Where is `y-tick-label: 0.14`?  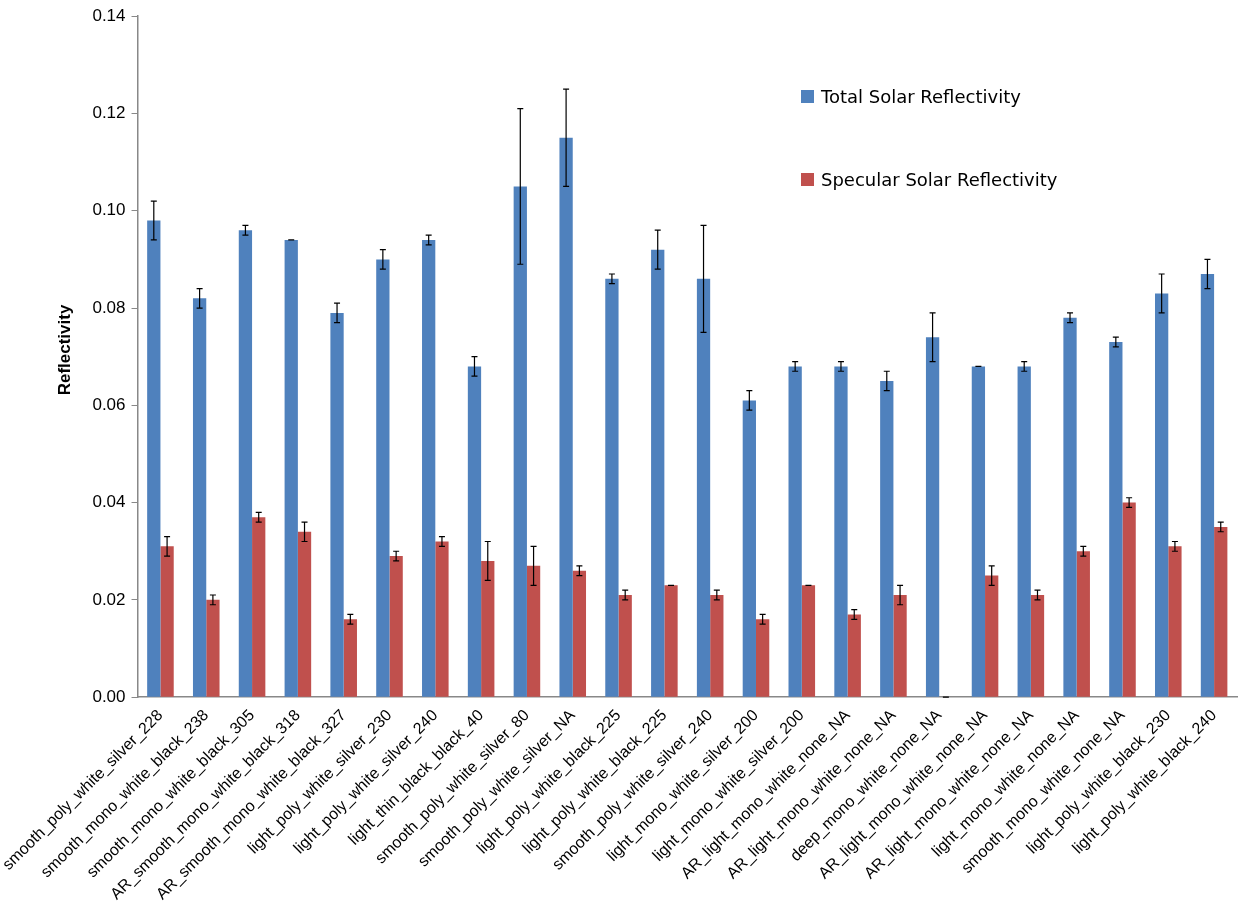
y-tick-label: 0.14 is located at coordinates (109, 15).